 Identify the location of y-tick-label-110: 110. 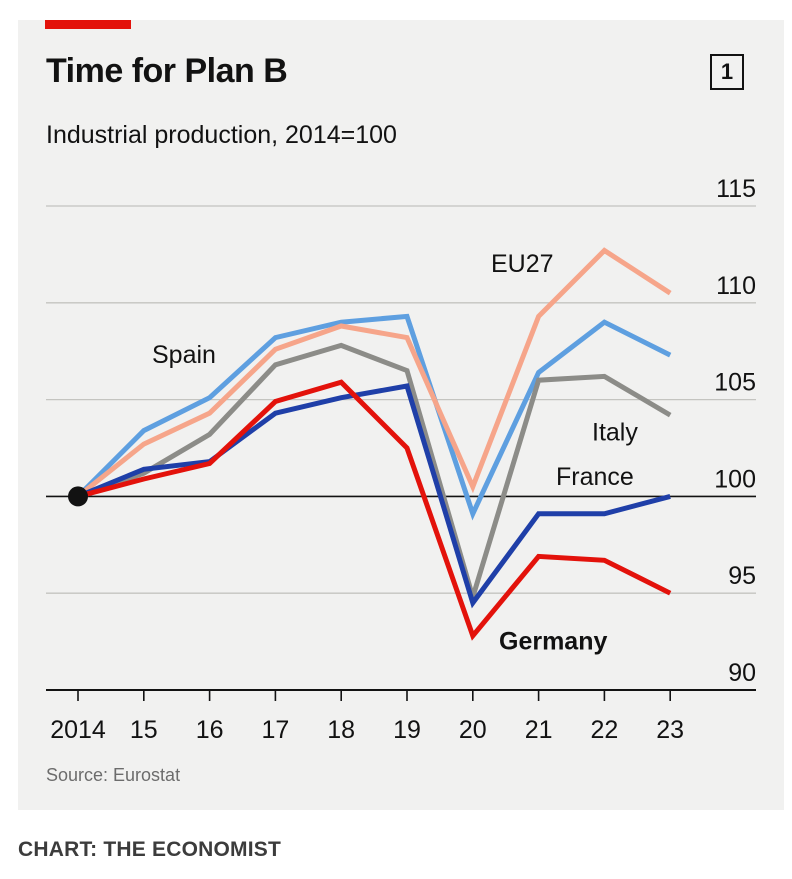
(736, 286).